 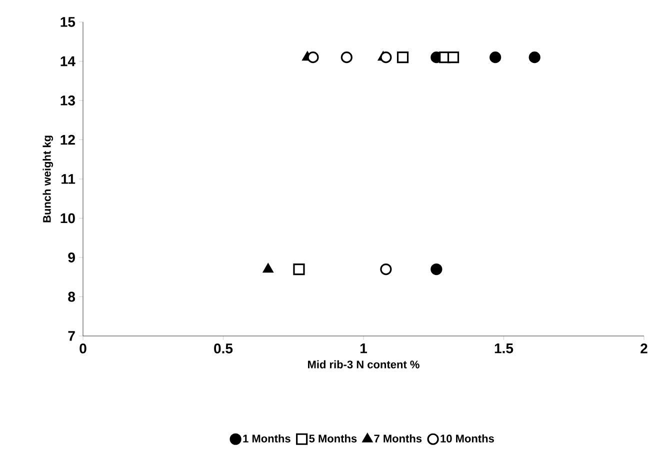 What do you see at coordinates (333, 438) in the screenshot?
I see `legend-label: 5 Months` at bounding box center [333, 438].